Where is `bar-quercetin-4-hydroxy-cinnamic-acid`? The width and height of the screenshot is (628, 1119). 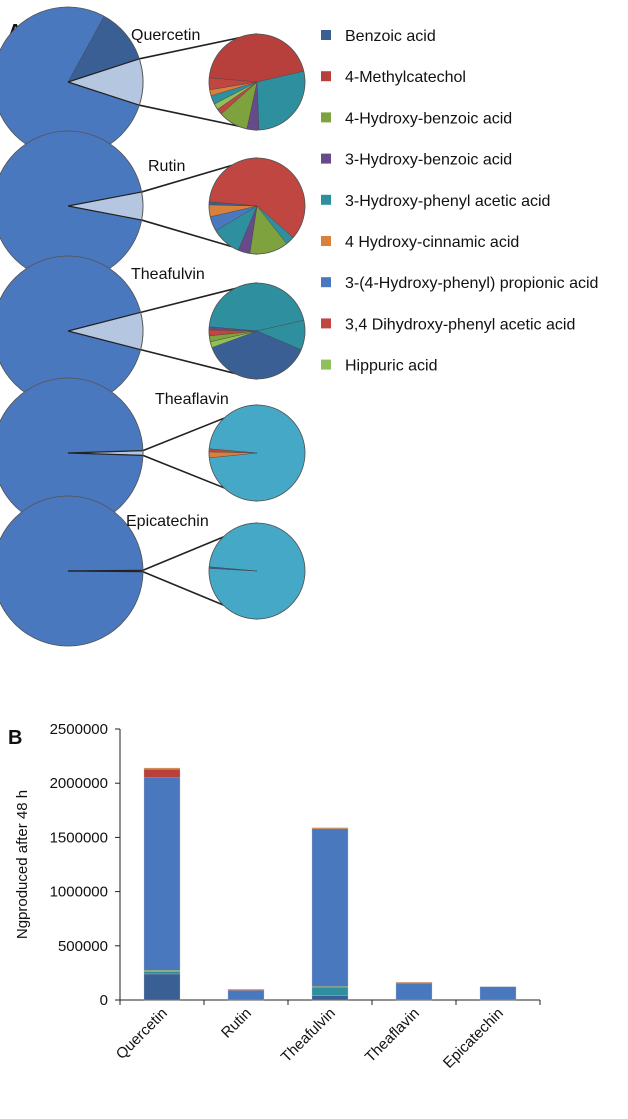
bar-quercetin-4-hydroxy-cinnamic-acid is located at coordinates (162, 768).